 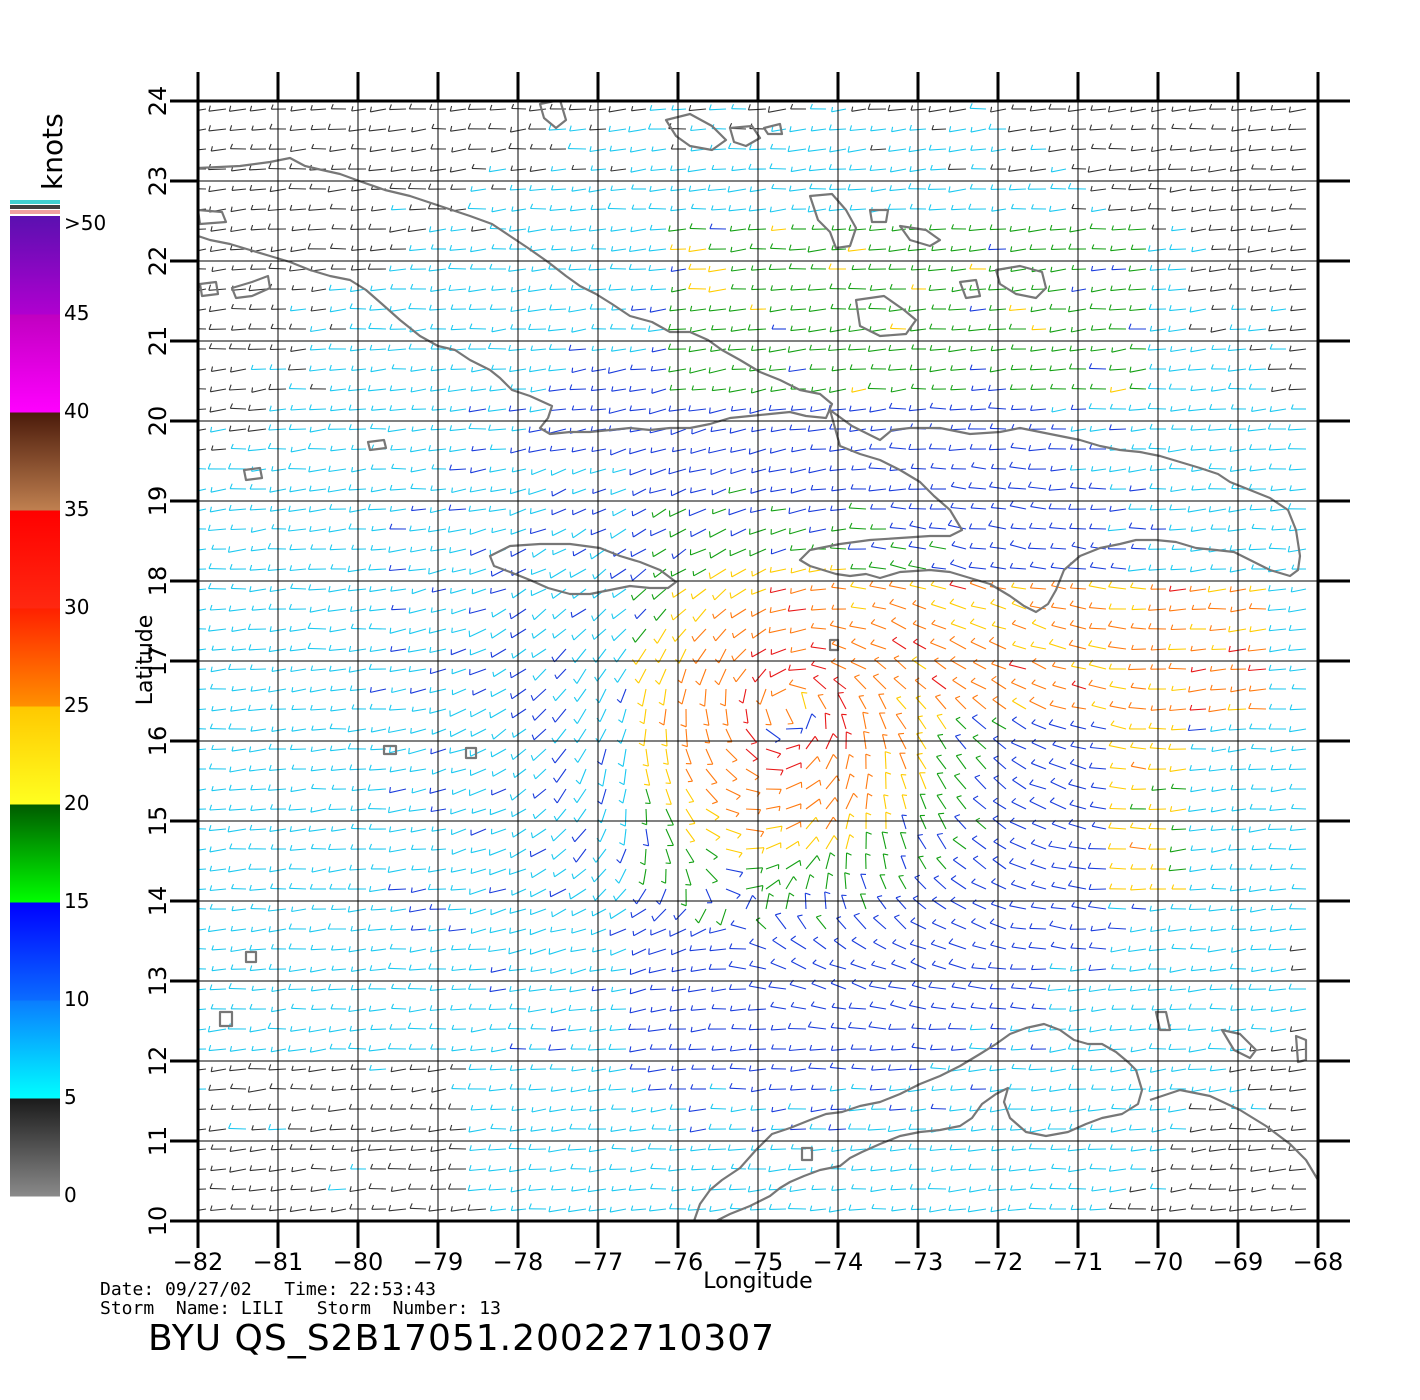 I want to click on colorbar-tick-label: 35, so click(x=76, y=509).